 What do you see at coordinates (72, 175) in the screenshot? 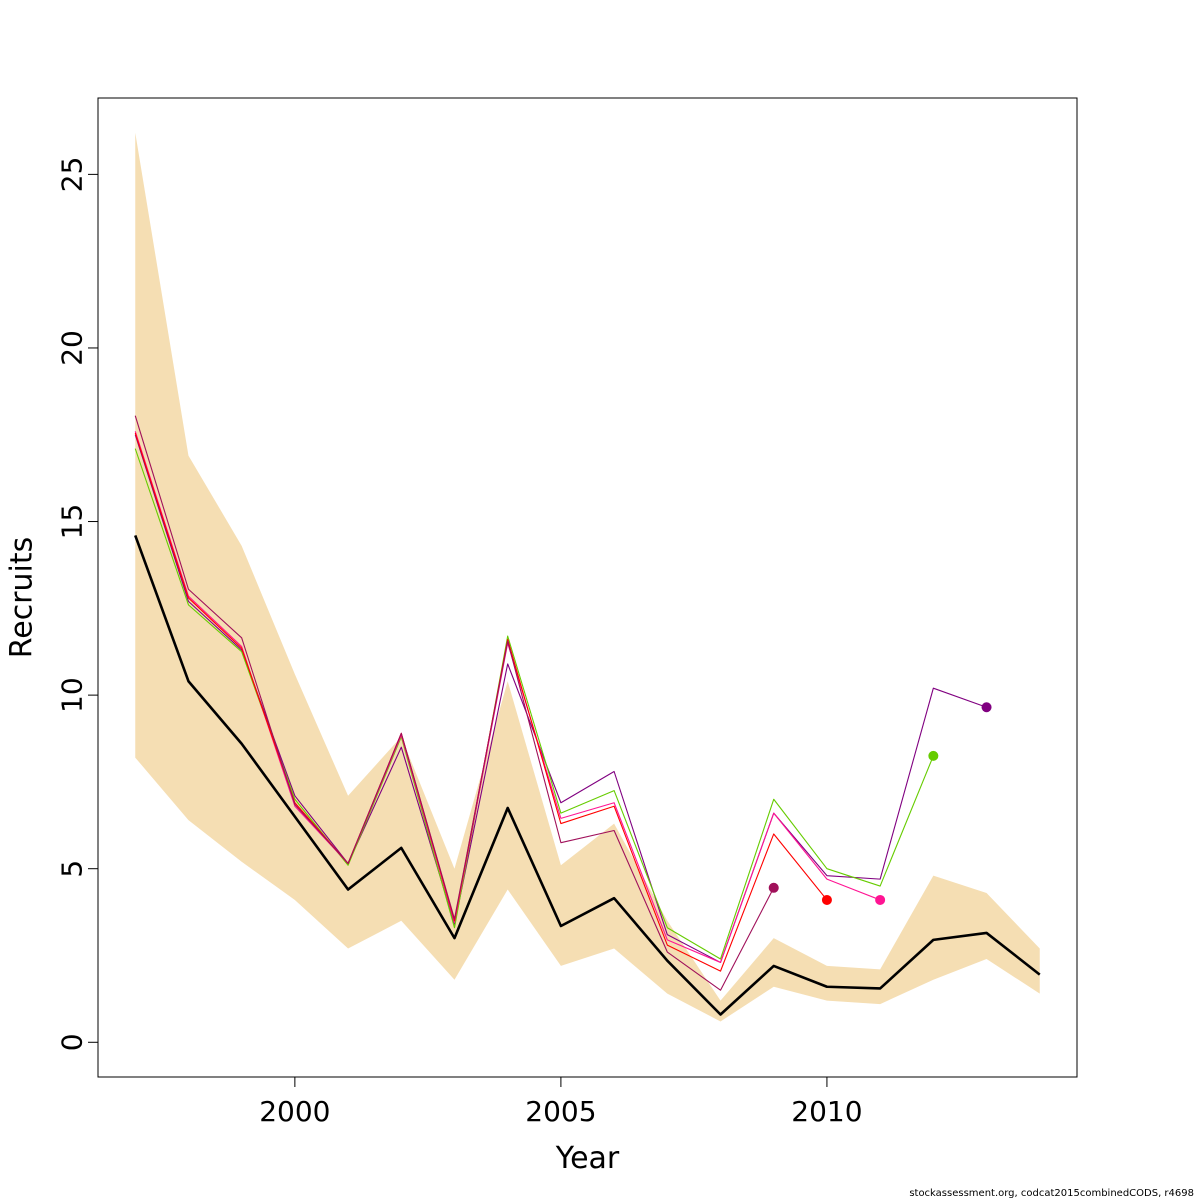
I see `y-tick-label-25: 25` at bounding box center [72, 175].